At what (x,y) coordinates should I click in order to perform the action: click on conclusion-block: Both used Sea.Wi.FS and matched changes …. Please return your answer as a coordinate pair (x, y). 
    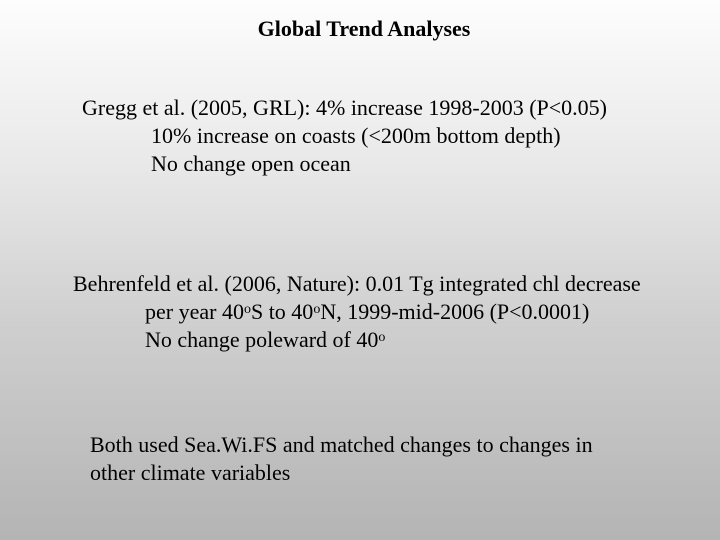
    Looking at the image, I should click on (341, 459).